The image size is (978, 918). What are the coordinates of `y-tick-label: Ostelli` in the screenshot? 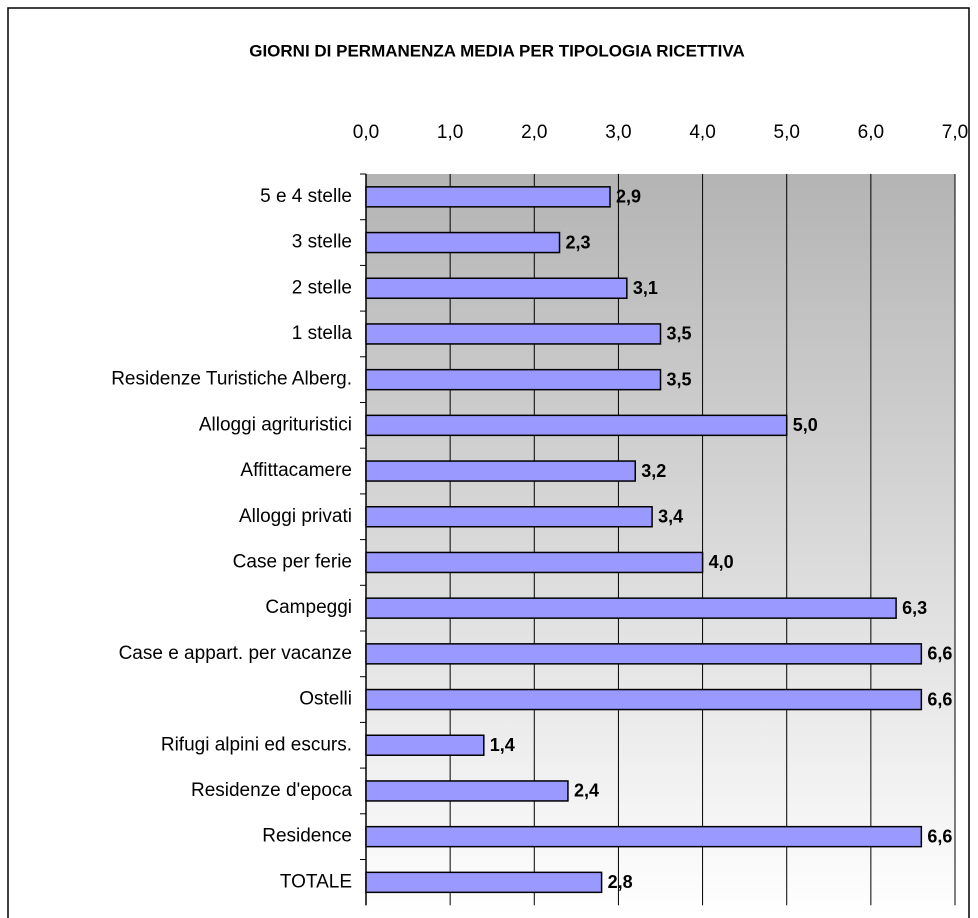 It's located at (325, 699).